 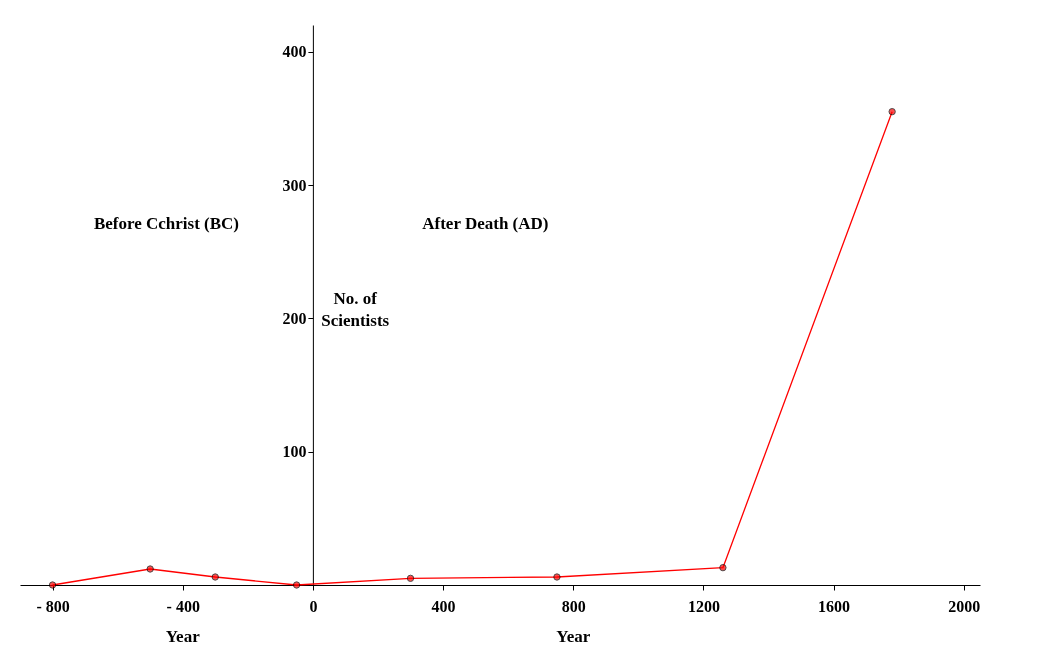 I want to click on y-tick-label: 300, so click(x=294, y=185).